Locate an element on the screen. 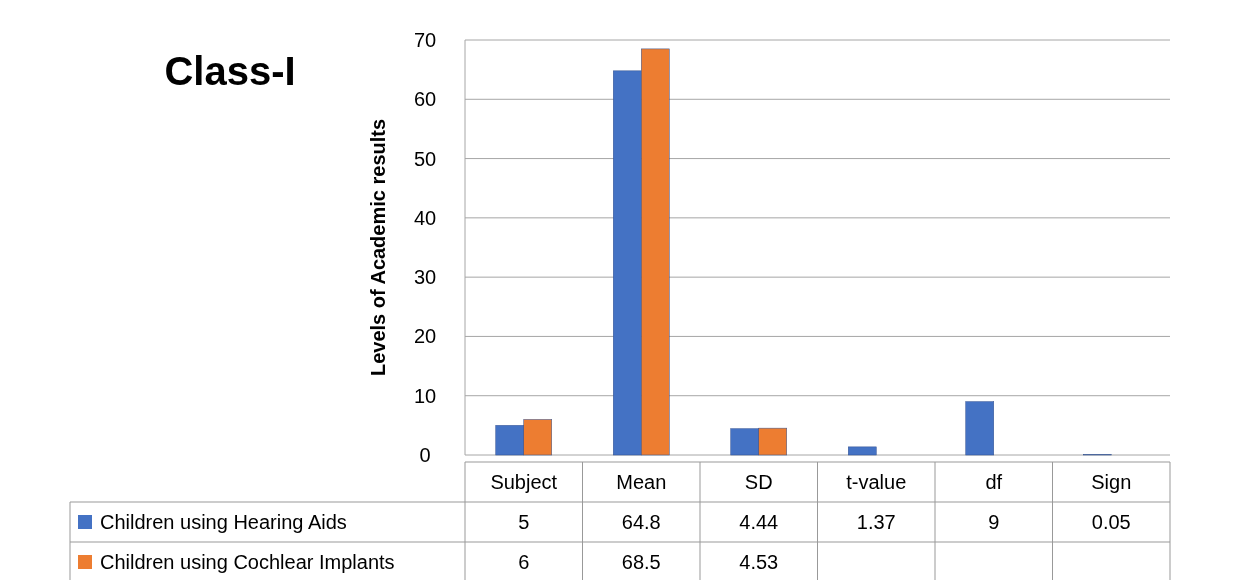 Image resolution: width=1234 pixels, height=580 pixels. legend-label: Children using Hearing Aids is located at coordinates (223, 522).